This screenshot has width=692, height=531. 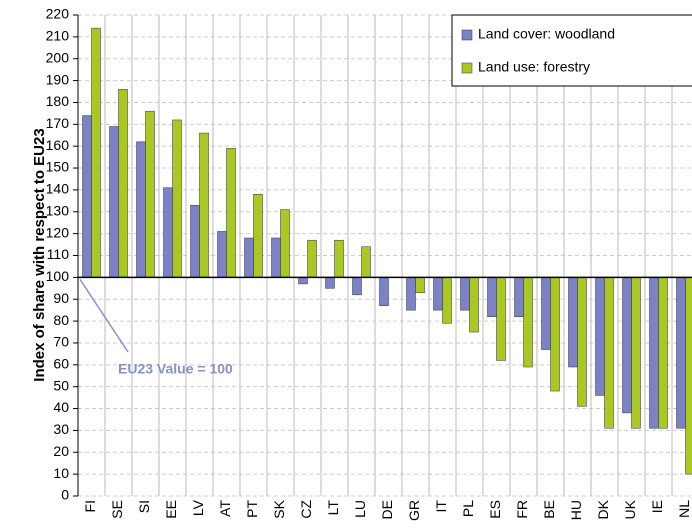 I want to click on x-tick-label: FR, so click(x=522, y=509).